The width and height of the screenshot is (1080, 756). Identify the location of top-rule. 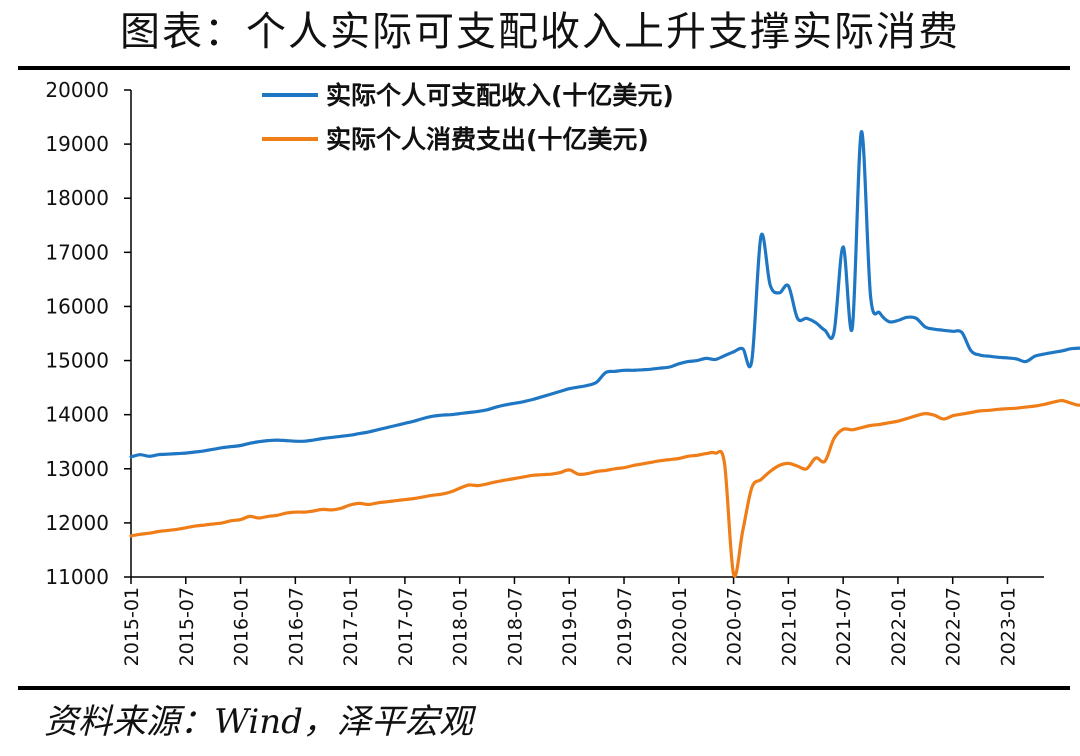
(544, 68).